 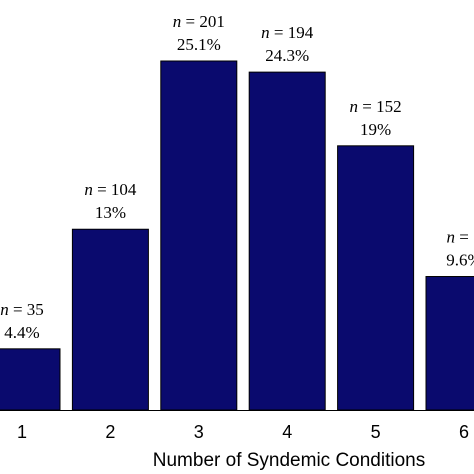 What do you see at coordinates (289, 460) in the screenshot?
I see `x-axis-title: Number of Syndemic Conditions` at bounding box center [289, 460].